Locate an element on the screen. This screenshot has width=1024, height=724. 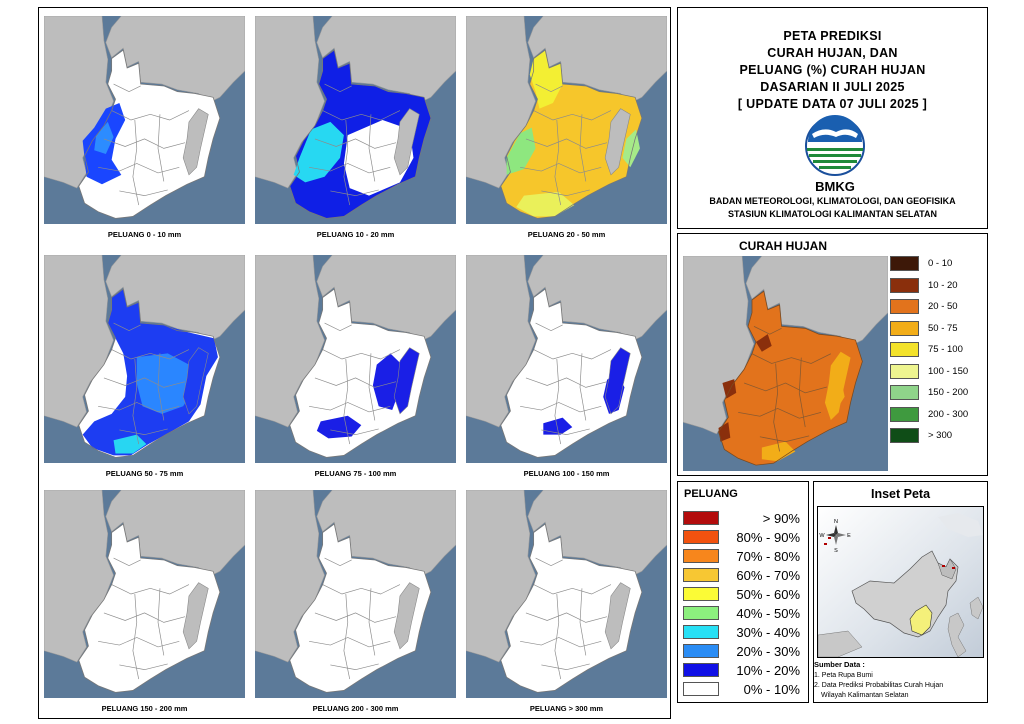
legend-label: 80% - 90% is located at coordinates (768, 537).